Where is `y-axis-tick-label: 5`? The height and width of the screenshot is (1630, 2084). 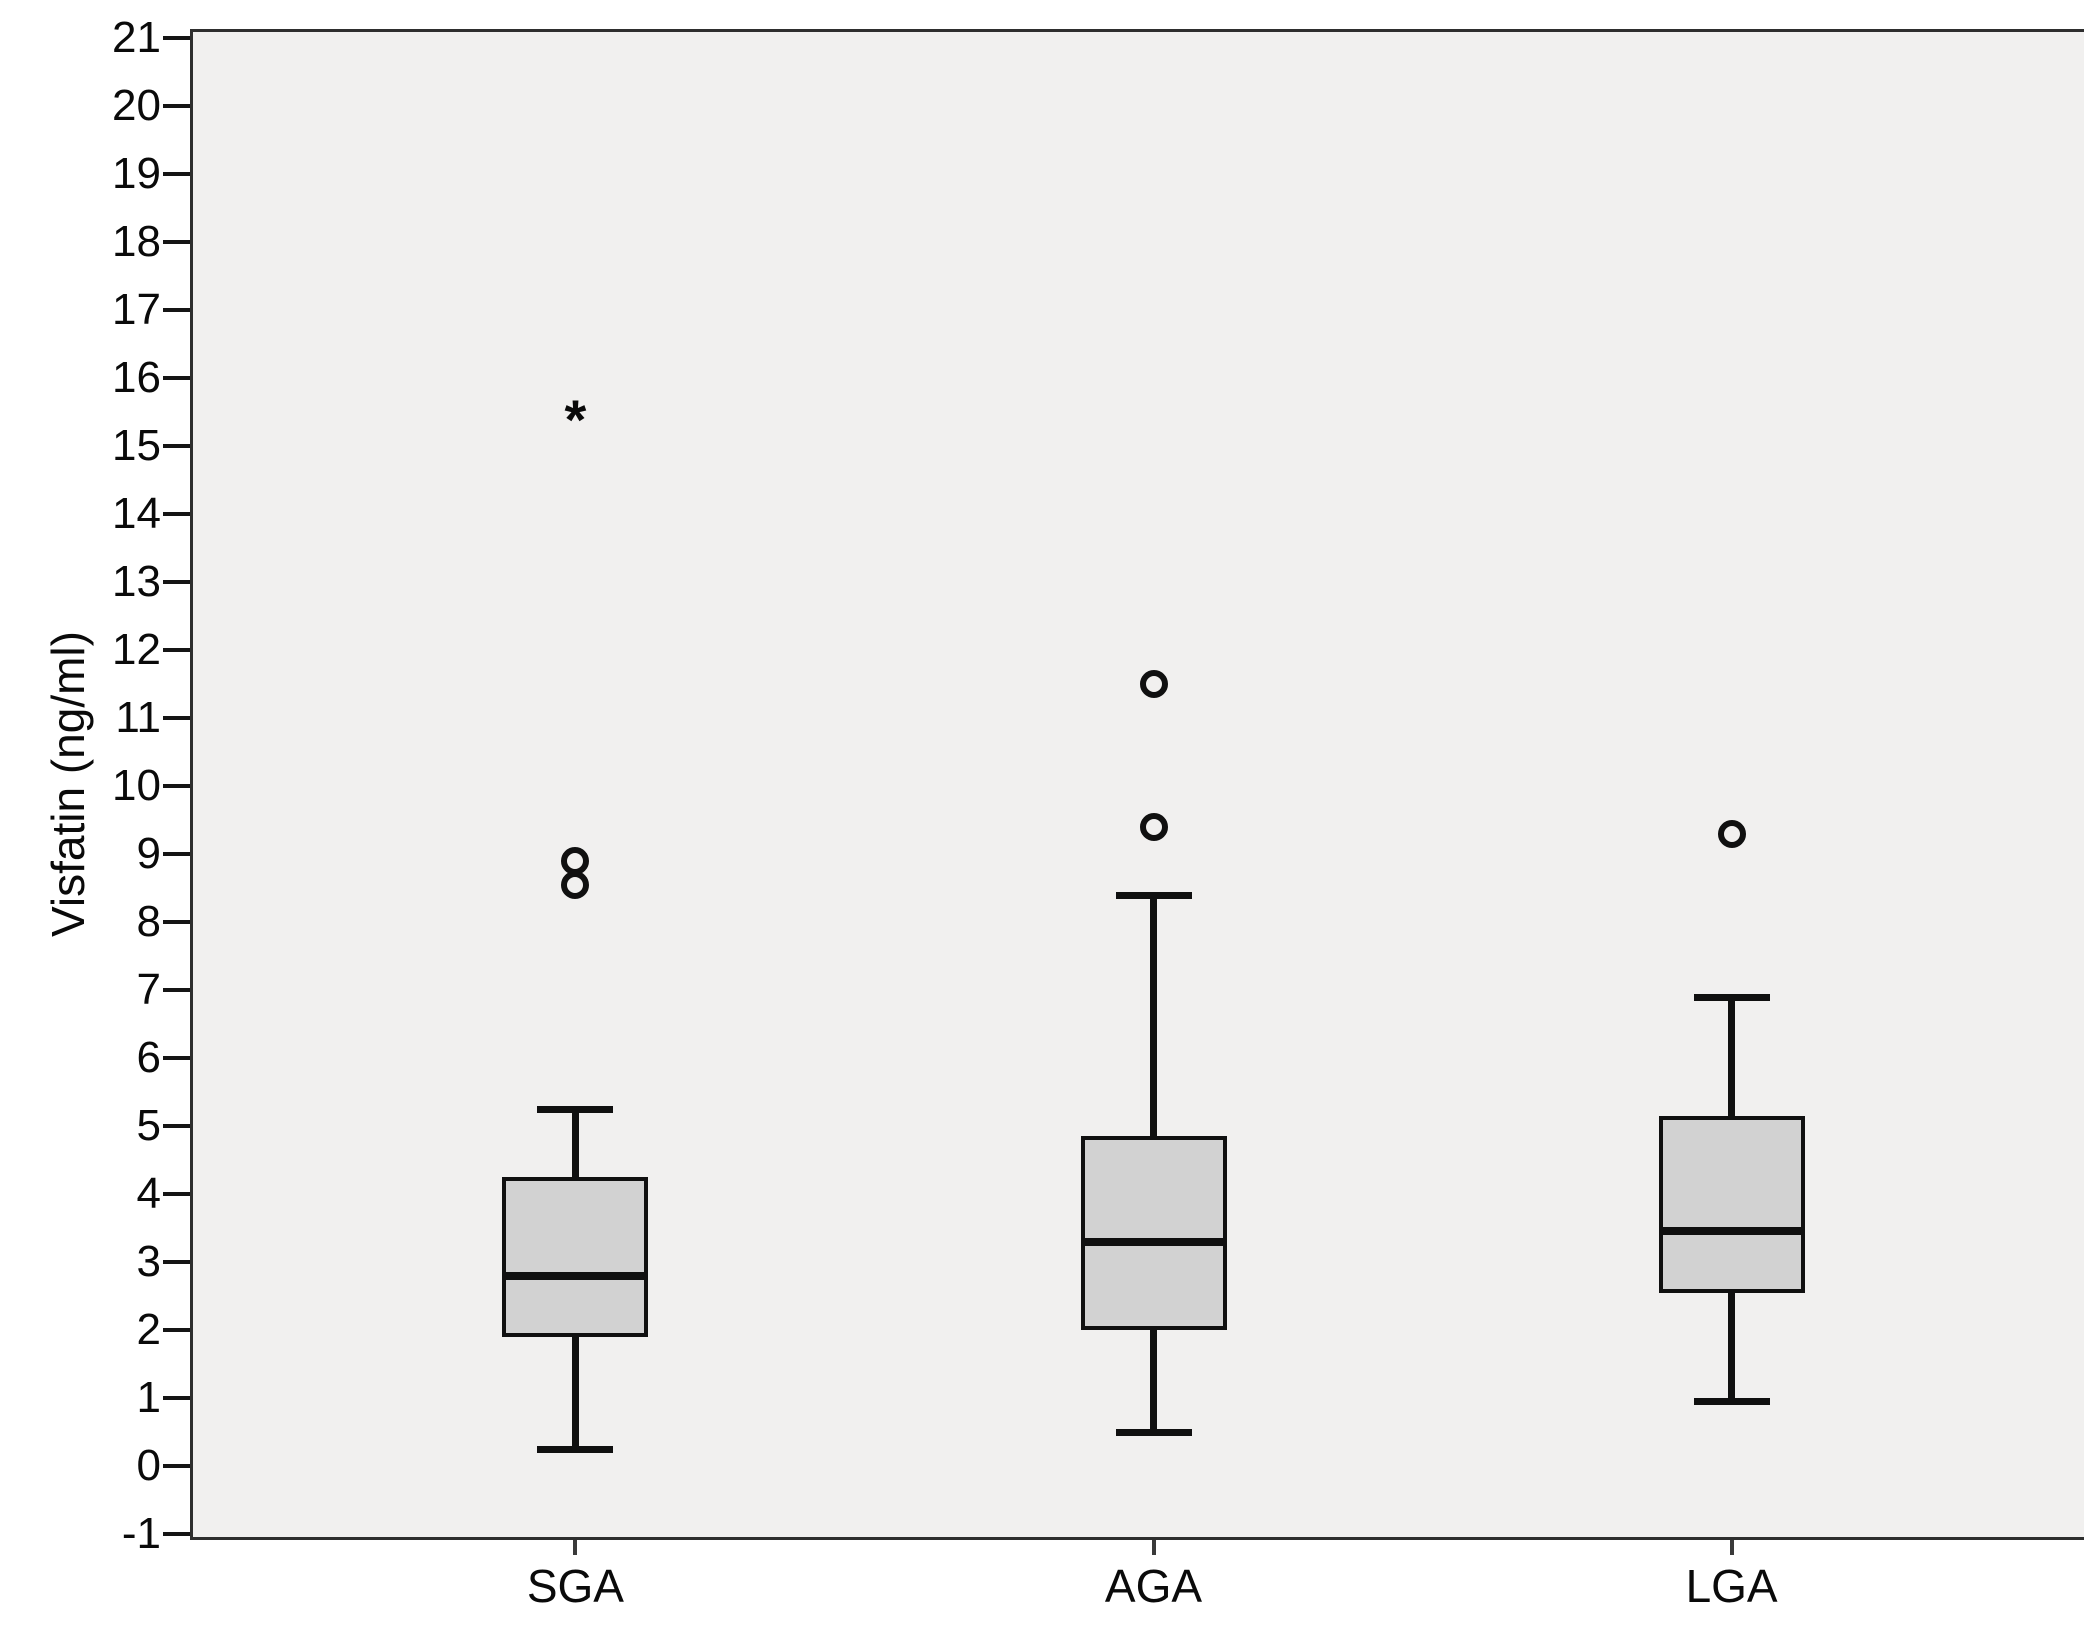
y-axis-tick-label: 5 is located at coordinates (148, 1125).